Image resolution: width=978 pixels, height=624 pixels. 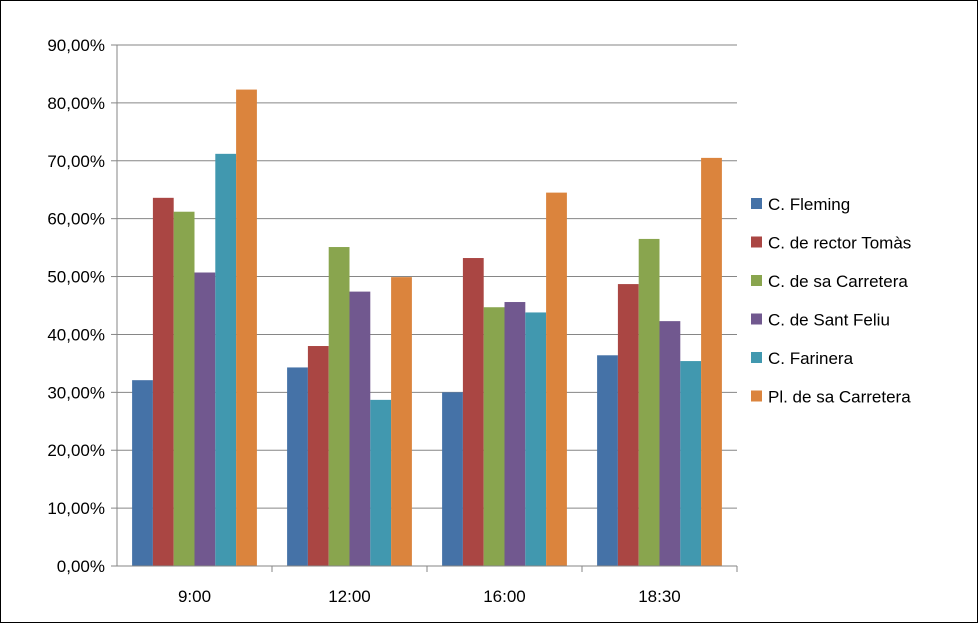 I want to click on y-tick-label: 20,00%, so click(x=76, y=450).